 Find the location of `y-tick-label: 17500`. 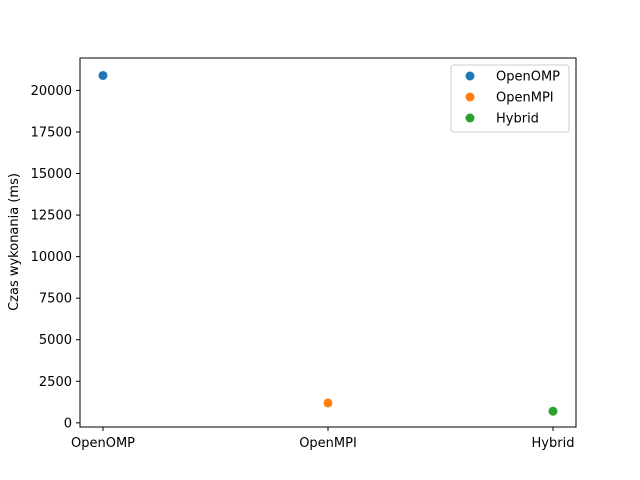

y-tick-label: 17500 is located at coordinates (51, 132).